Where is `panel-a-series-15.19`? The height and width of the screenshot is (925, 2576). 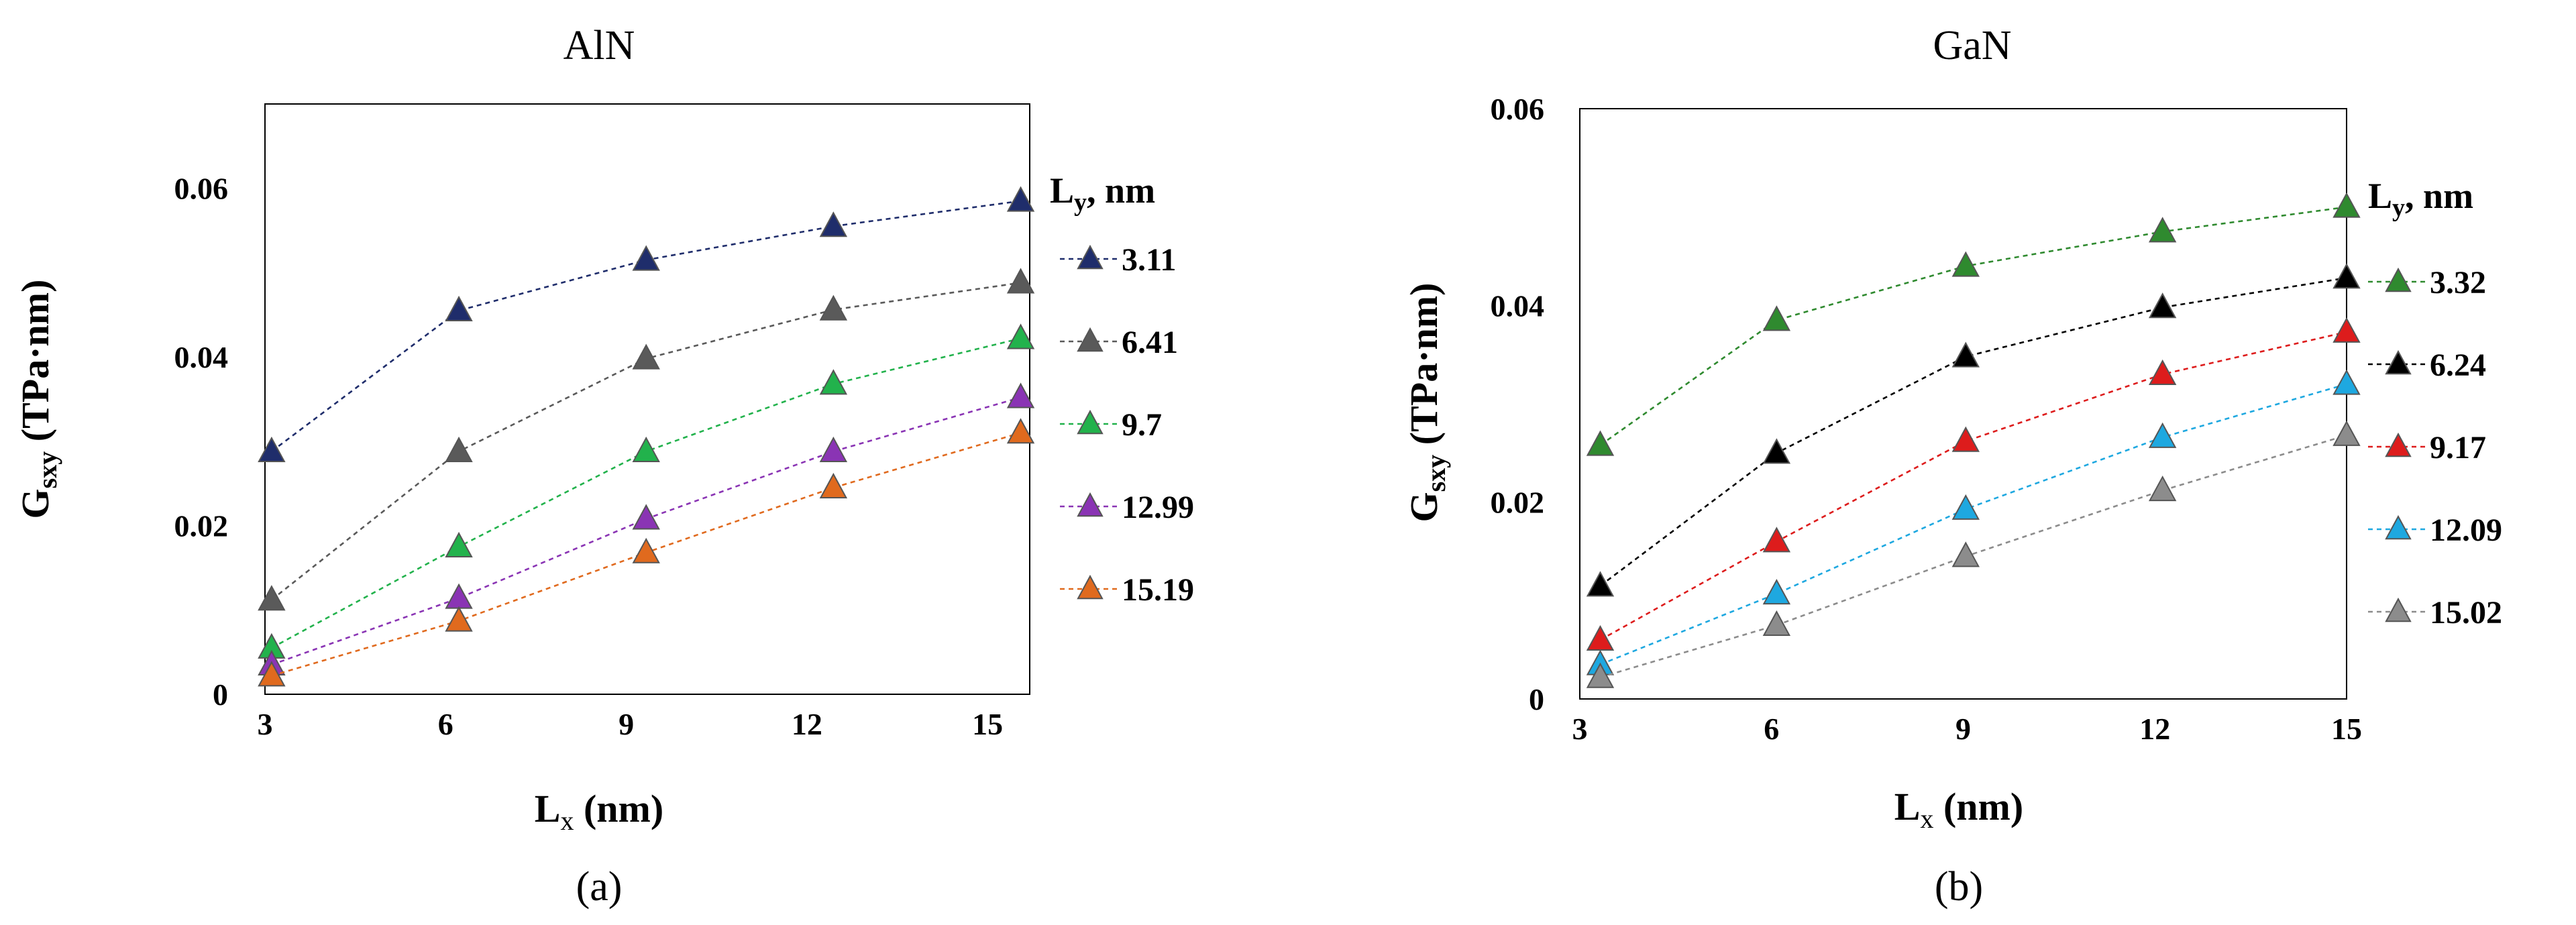 panel-a-series-15.19 is located at coordinates (646, 552).